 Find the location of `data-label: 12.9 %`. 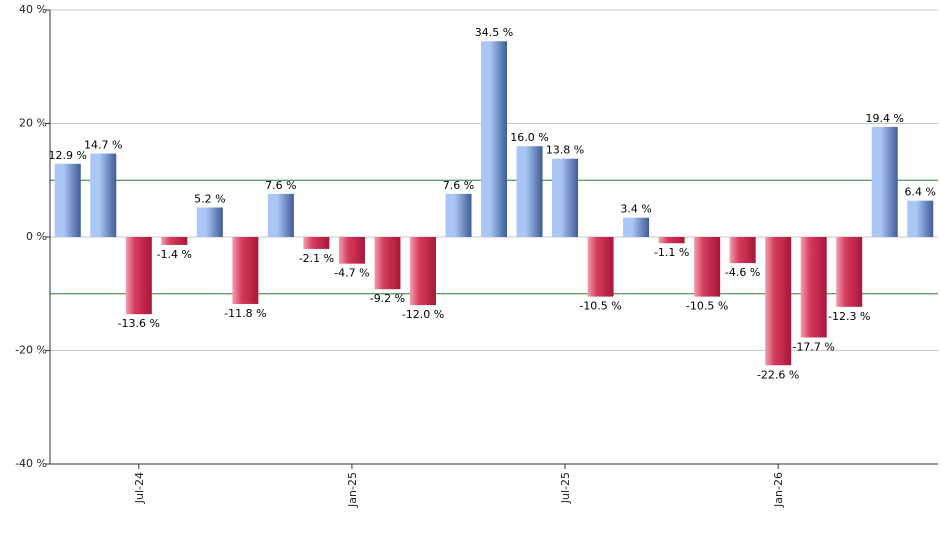

data-label: 12.9 % is located at coordinates (68, 155).